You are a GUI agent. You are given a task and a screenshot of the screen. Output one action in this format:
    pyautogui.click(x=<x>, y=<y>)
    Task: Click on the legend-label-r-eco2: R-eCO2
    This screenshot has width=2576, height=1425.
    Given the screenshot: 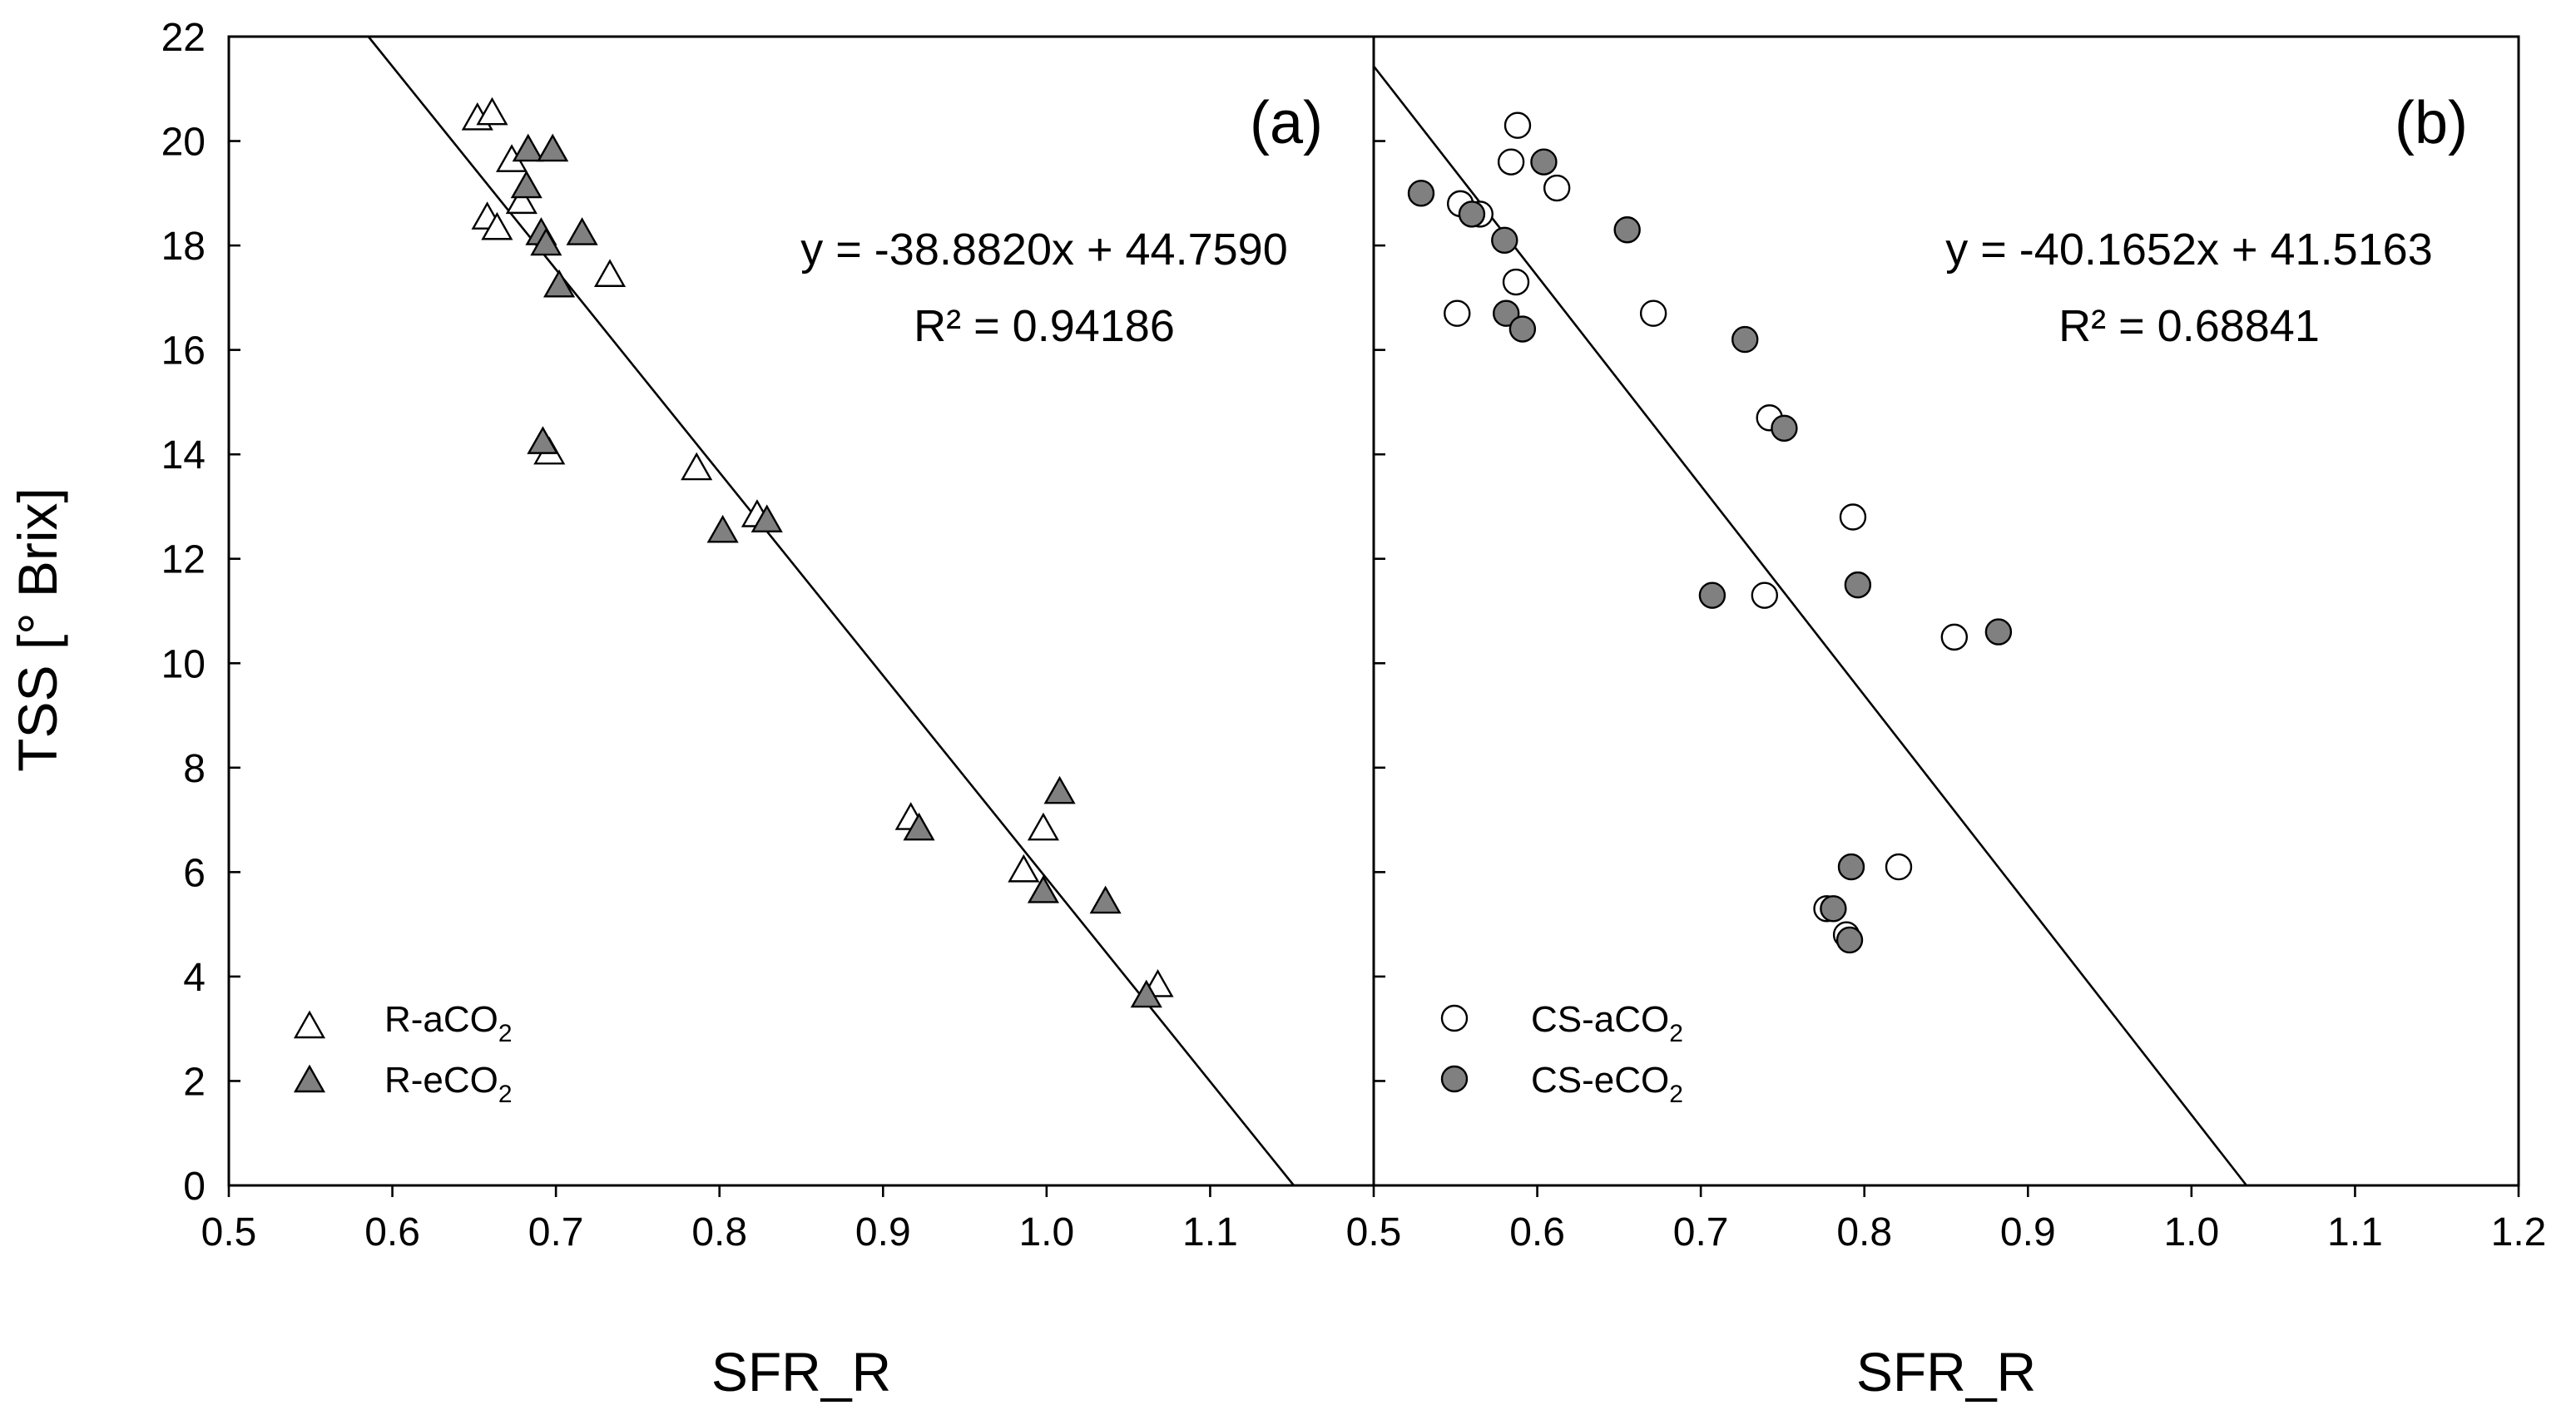 What is the action you would take?
    pyautogui.click(x=449, y=1084)
    